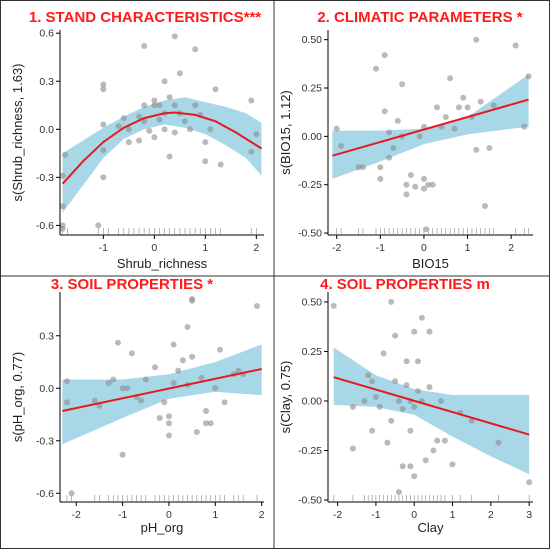 The width and height of the screenshot is (550, 549). I want to click on y-tick-label: 0.50, so click(312, 302).